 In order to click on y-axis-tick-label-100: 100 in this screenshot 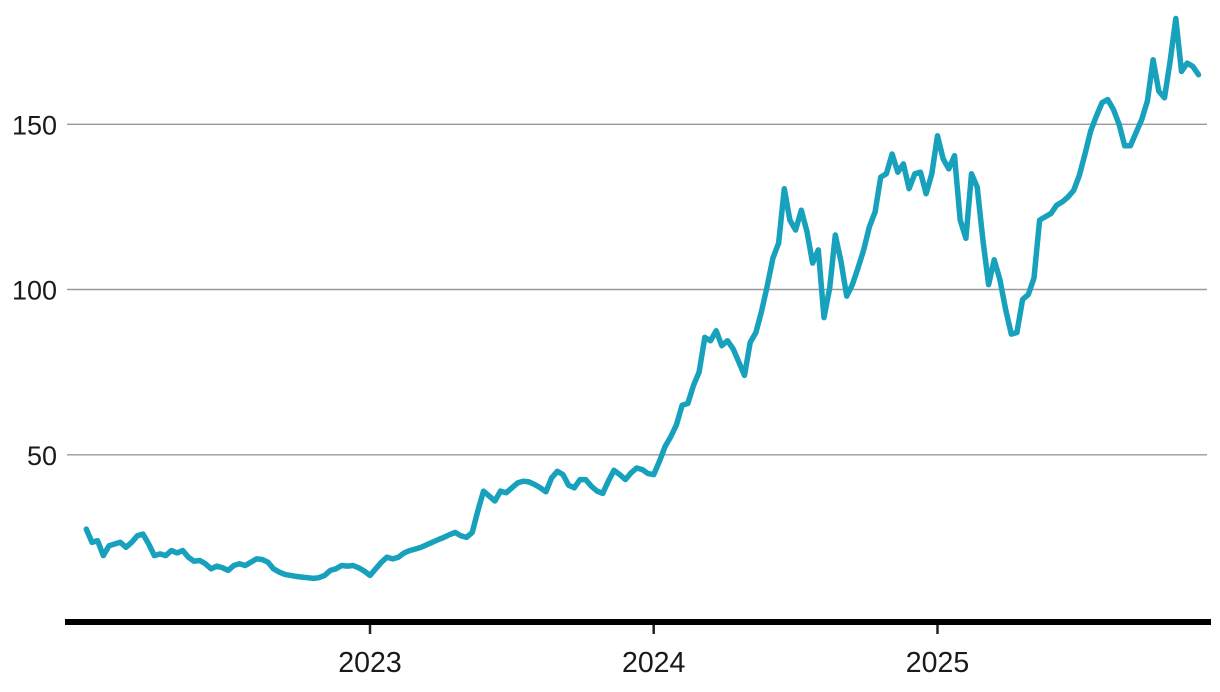, I will do `click(34, 291)`.